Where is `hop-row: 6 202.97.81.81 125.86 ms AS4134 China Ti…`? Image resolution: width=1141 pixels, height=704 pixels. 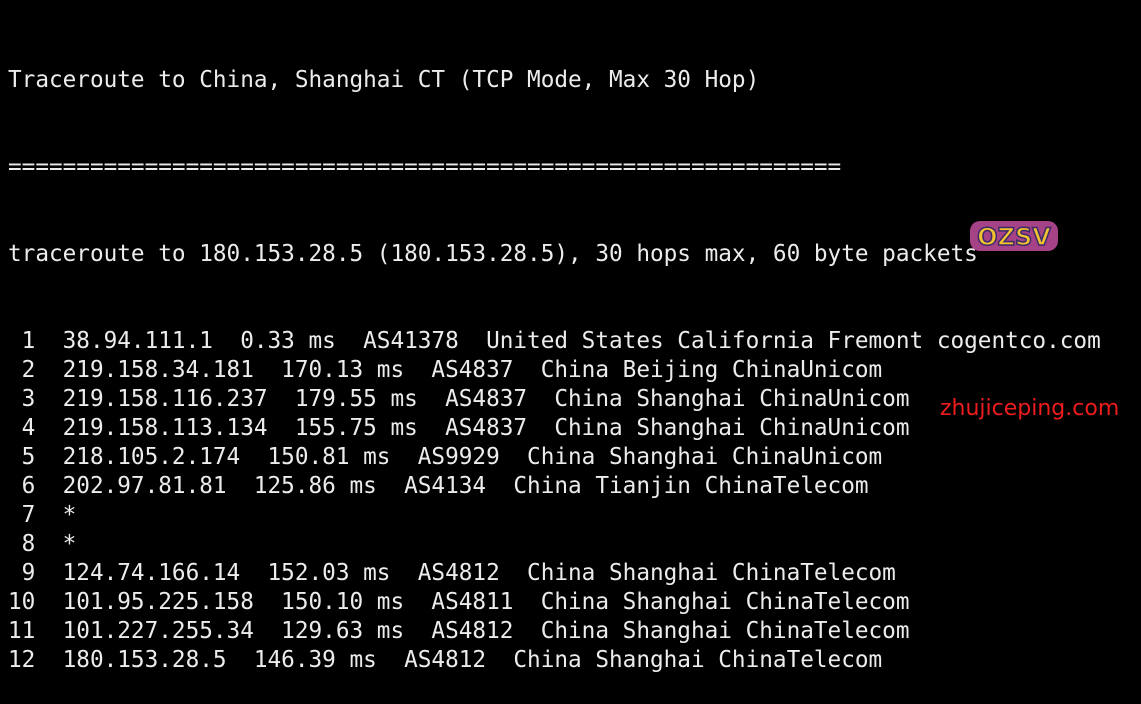
hop-row: 6 202.97.81.81 125.86 ms AS4134 China Ti… is located at coordinates (438, 486).